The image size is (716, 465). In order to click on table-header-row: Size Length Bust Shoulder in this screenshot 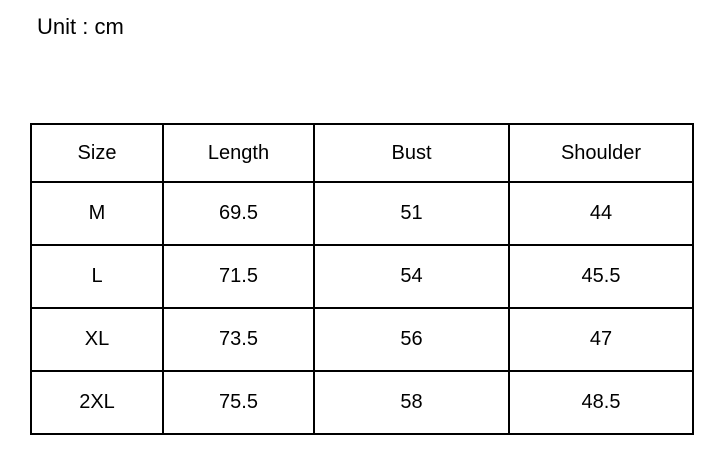, I will do `click(362, 153)`.